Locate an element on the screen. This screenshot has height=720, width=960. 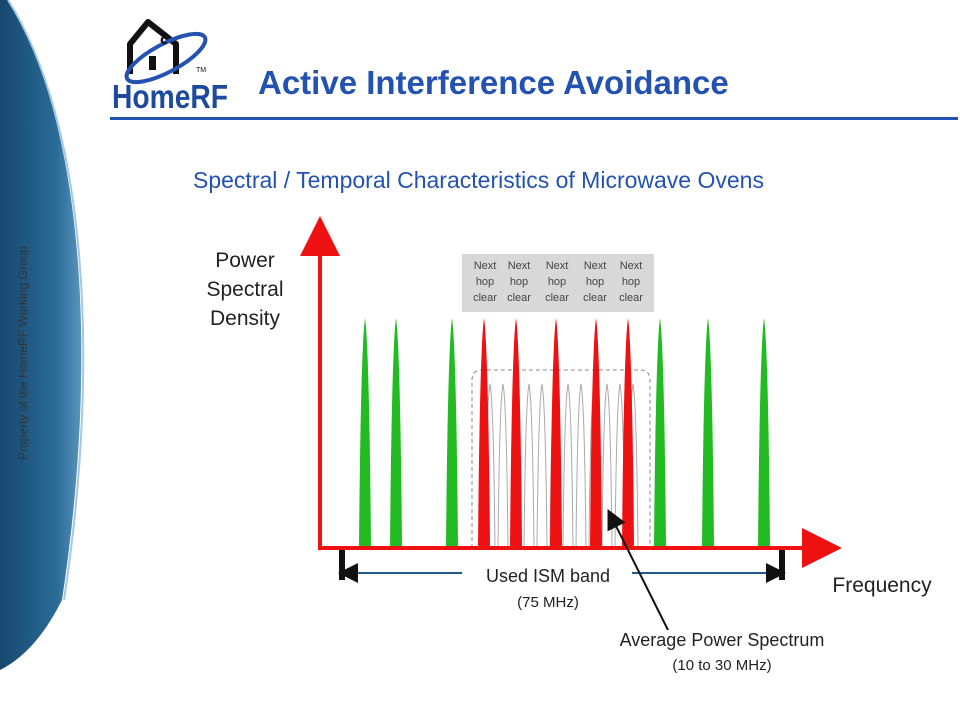
ghost-hops is located at coordinates (561, 466).